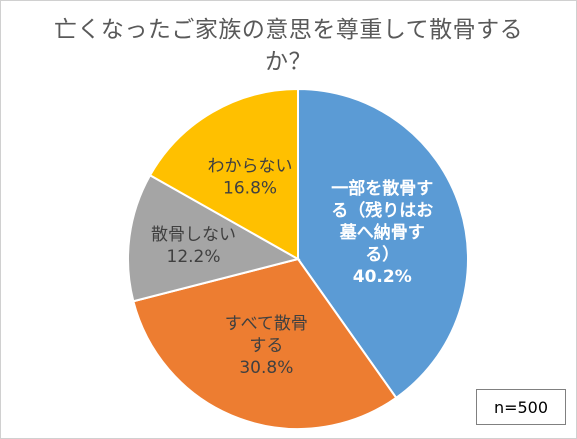 This screenshot has width=577, height=439. What do you see at coordinates (266, 324) in the screenshot?
I see `slice-category-label: すべて散骨` at bounding box center [266, 324].